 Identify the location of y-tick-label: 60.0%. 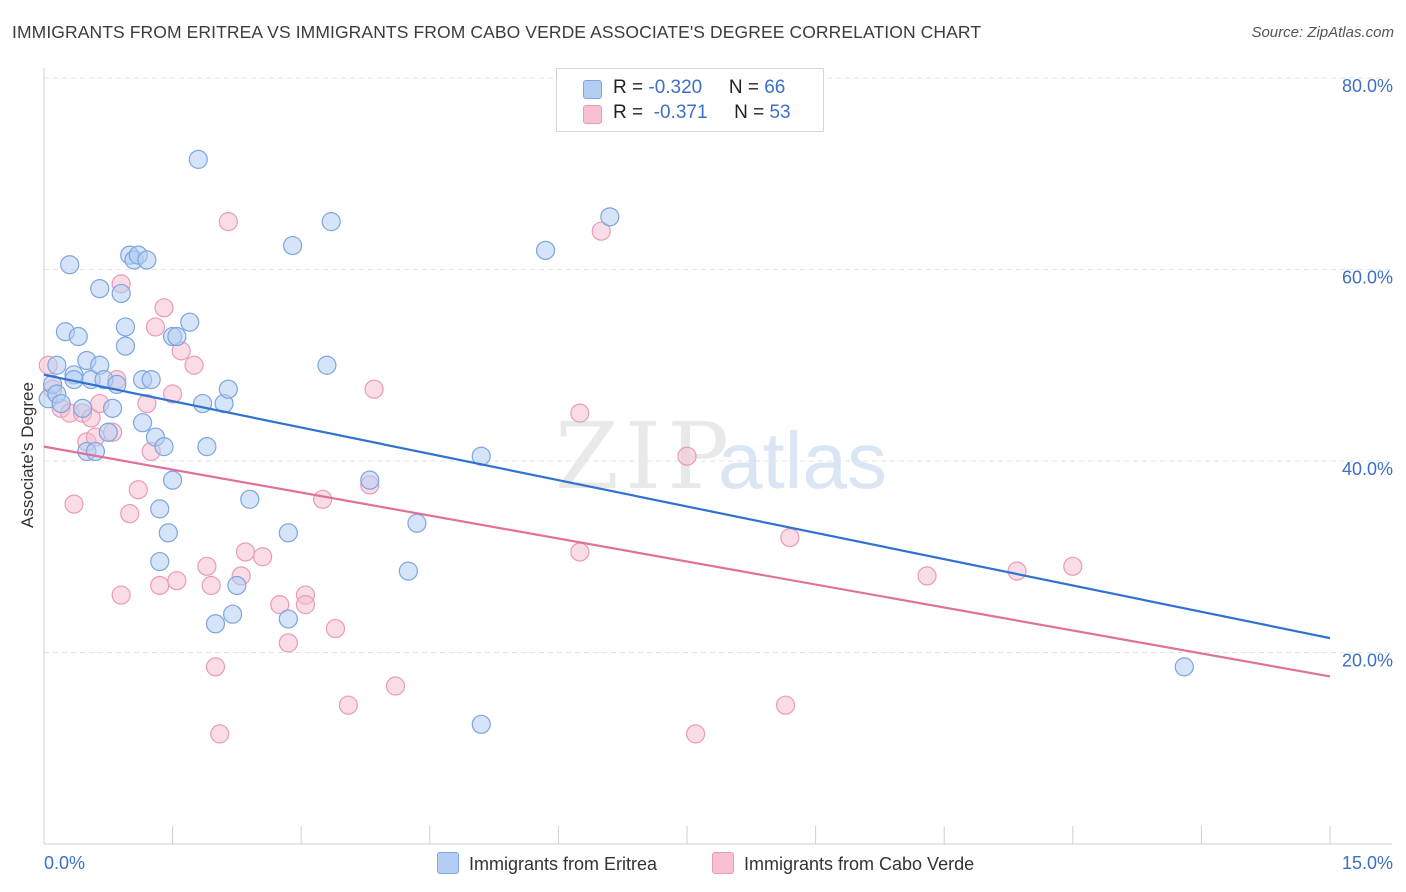
(1367, 278).